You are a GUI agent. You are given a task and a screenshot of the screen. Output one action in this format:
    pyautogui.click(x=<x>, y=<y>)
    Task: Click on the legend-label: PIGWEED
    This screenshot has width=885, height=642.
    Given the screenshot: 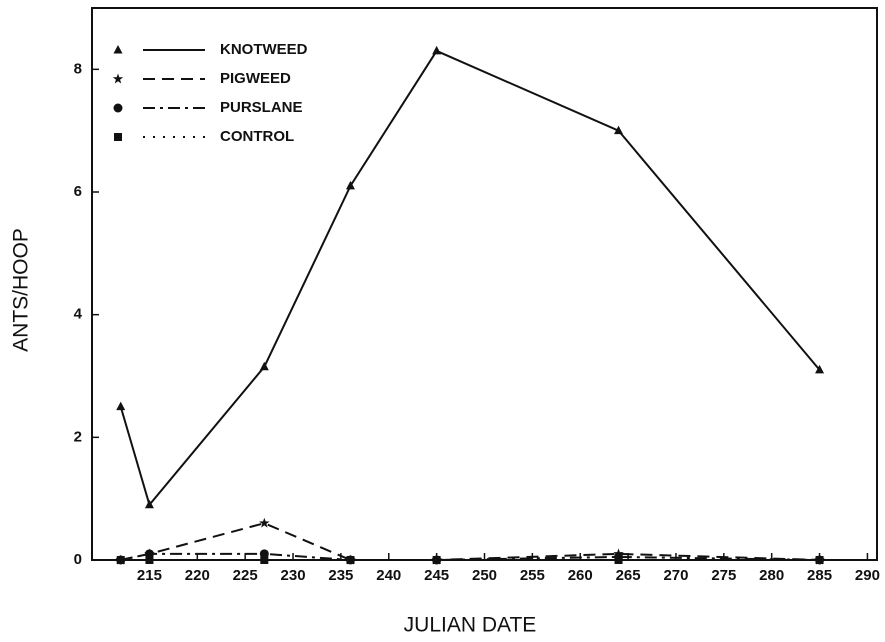 What is the action you would take?
    pyautogui.click(x=255, y=78)
    